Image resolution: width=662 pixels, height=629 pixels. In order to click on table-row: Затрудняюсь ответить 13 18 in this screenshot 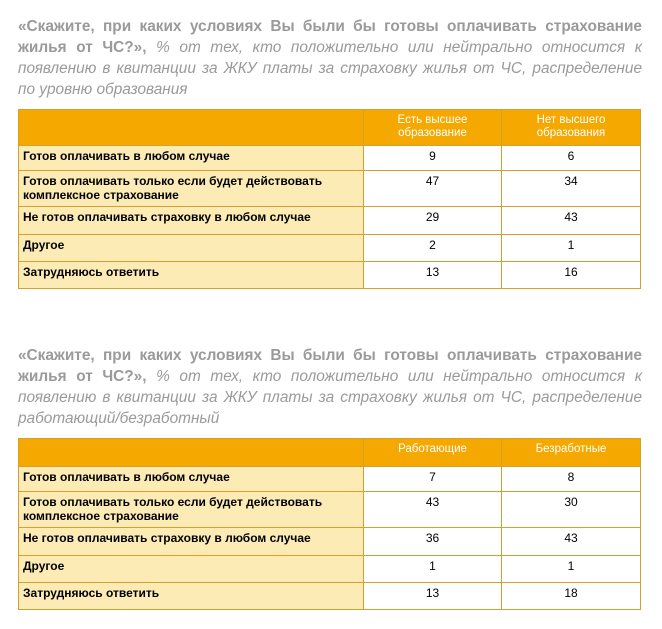, I will do `click(329, 596)`.